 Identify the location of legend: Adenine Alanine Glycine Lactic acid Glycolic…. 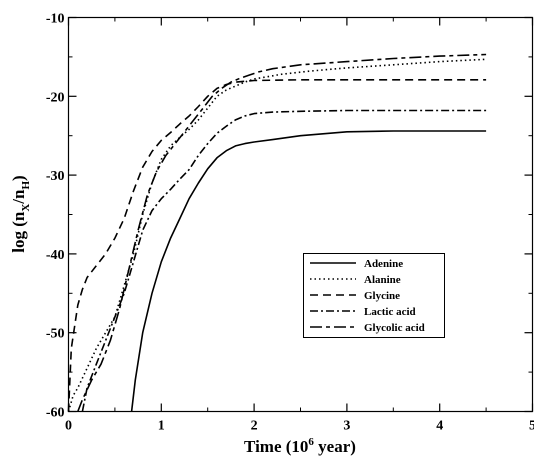
(374, 295).